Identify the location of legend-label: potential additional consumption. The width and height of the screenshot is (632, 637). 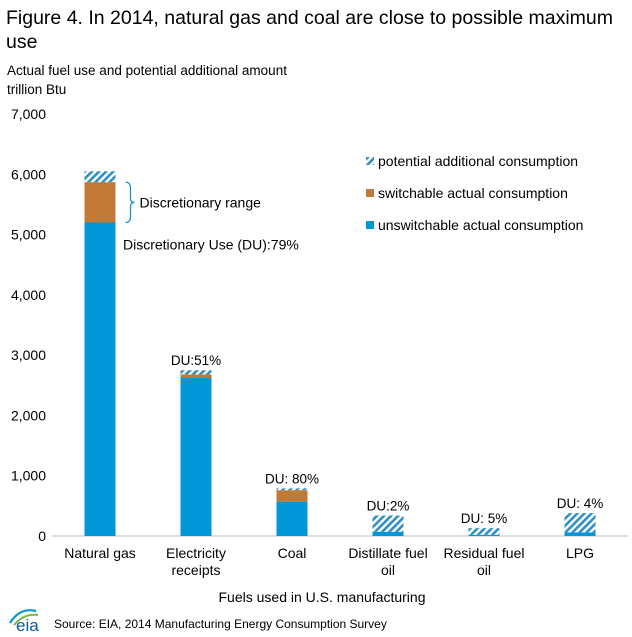
(478, 161).